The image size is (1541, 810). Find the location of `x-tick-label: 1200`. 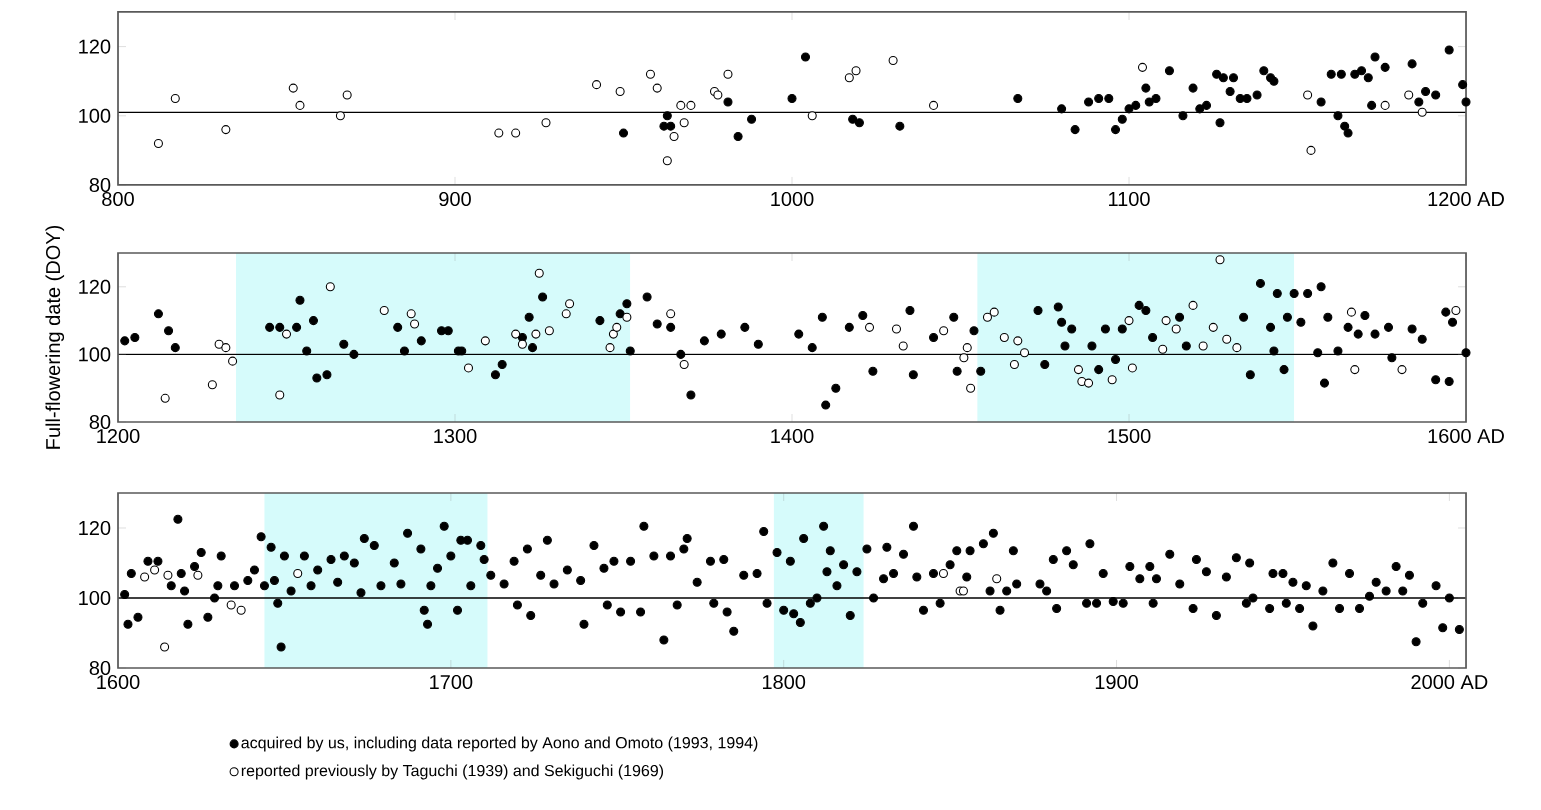

x-tick-label: 1200 is located at coordinates (118, 436).